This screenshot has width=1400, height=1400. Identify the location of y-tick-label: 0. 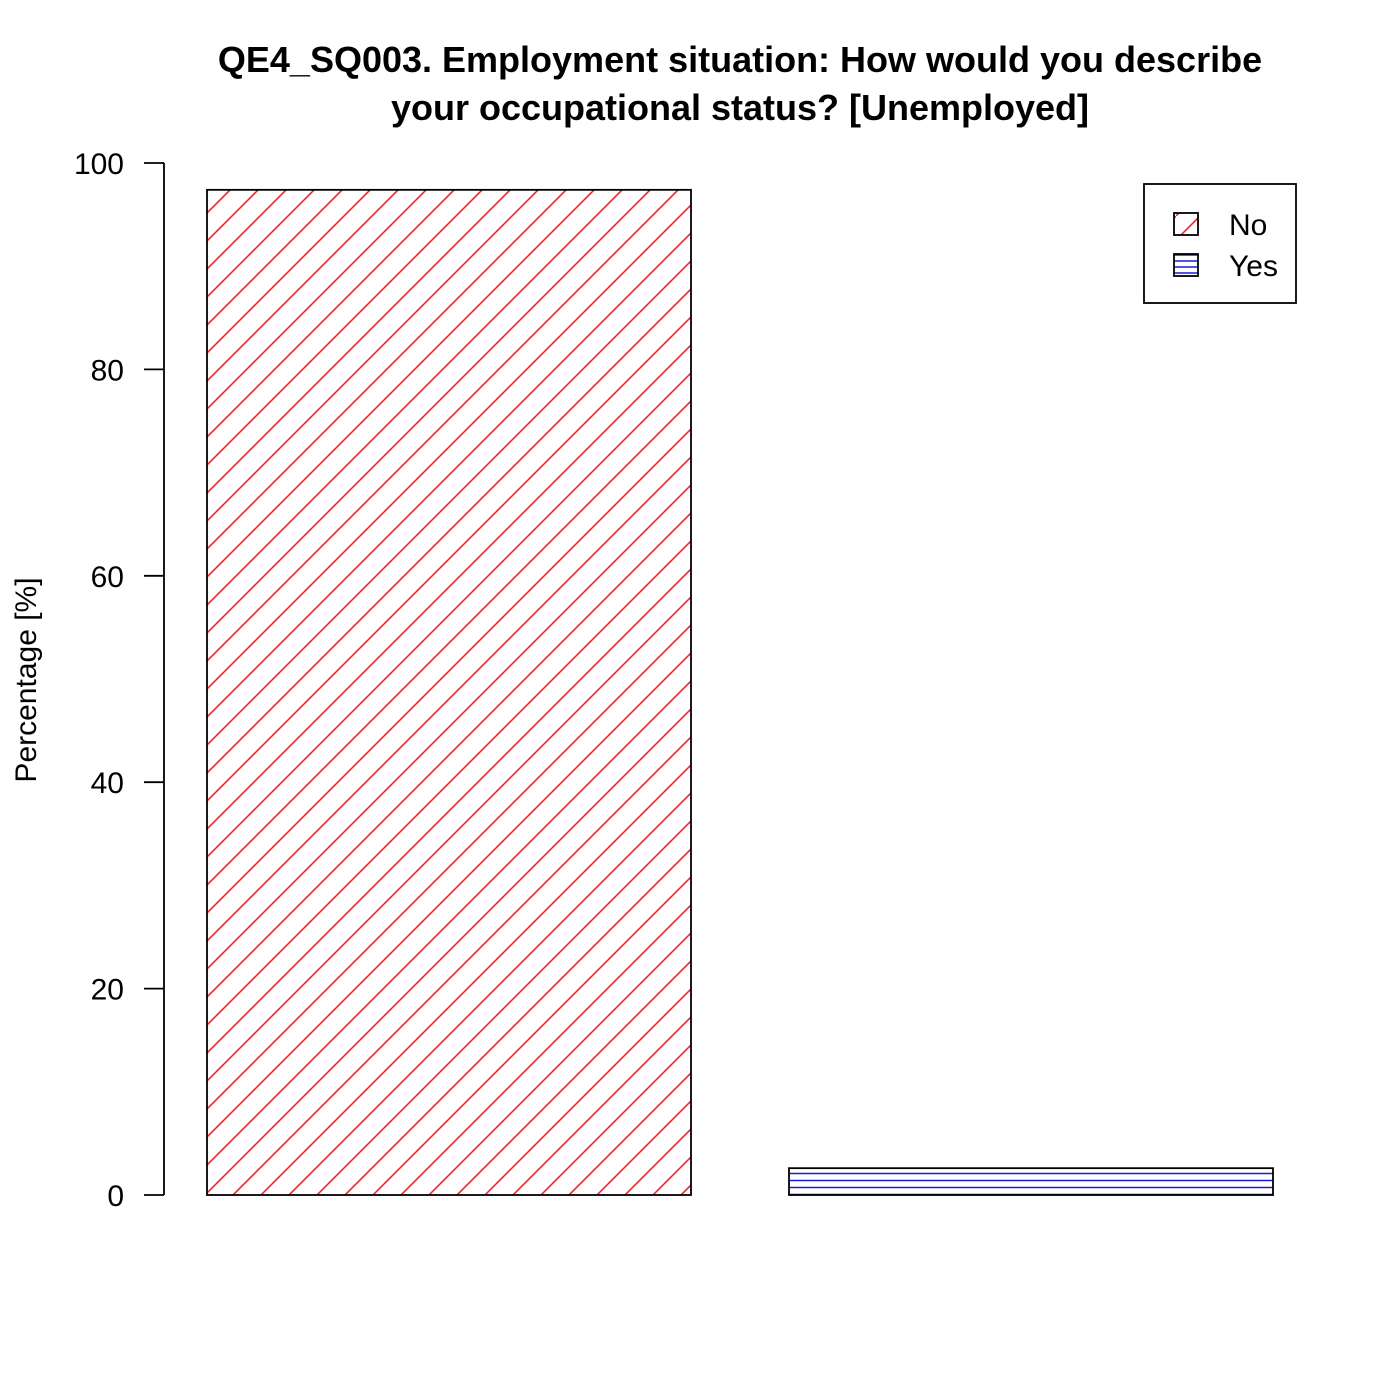
(115, 1196).